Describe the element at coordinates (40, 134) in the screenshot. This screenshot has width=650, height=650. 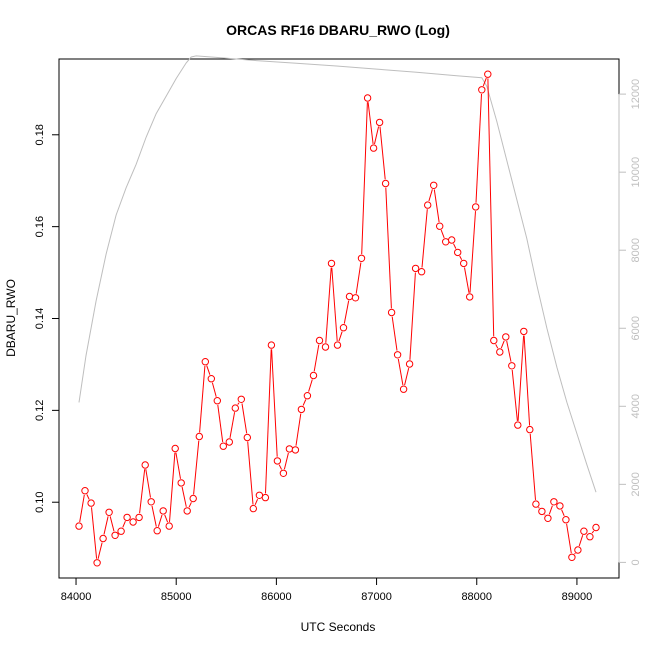
I see `y-tick-label-0.18: 0.18` at that location.